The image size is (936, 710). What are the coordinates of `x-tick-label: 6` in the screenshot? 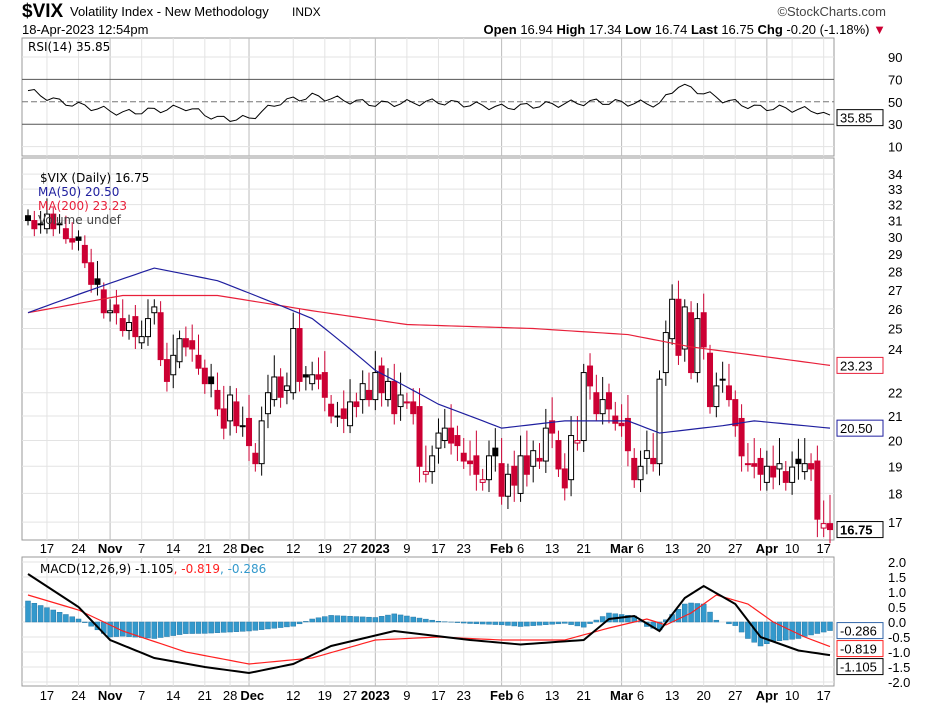 It's located at (520, 695).